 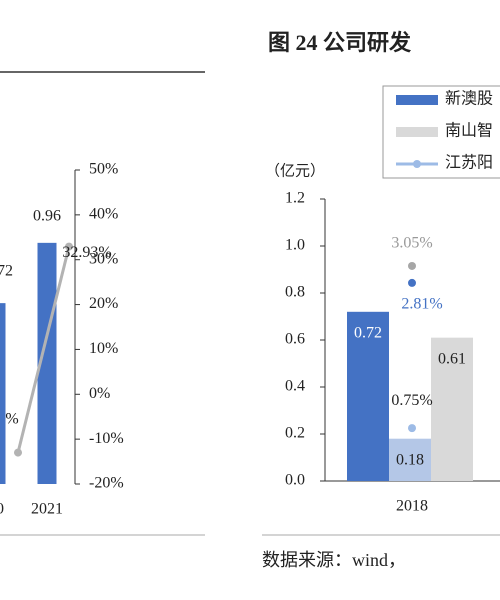 What do you see at coordinates (340, 42) in the screenshot?
I see `chart-title: 图 24 公司研发` at bounding box center [340, 42].